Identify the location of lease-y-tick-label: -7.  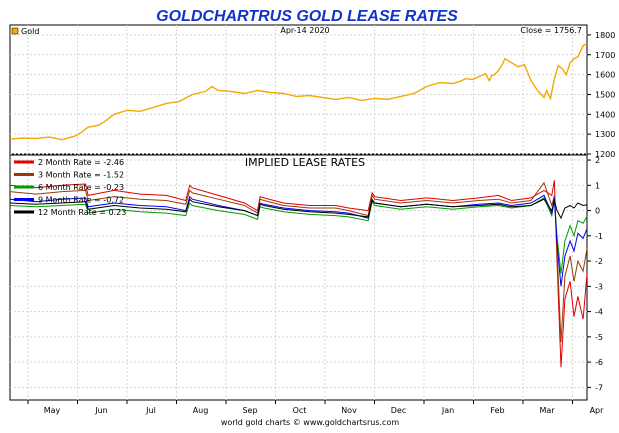
(599, 387).